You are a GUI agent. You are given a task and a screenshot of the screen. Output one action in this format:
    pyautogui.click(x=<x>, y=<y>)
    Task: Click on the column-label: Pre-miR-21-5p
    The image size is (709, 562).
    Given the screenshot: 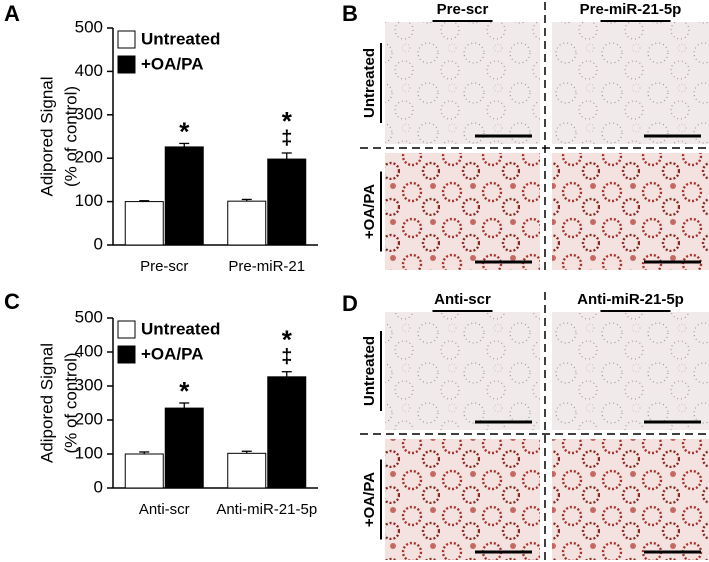 What is the action you would take?
    pyautogui.click(x=631, y=9)
    